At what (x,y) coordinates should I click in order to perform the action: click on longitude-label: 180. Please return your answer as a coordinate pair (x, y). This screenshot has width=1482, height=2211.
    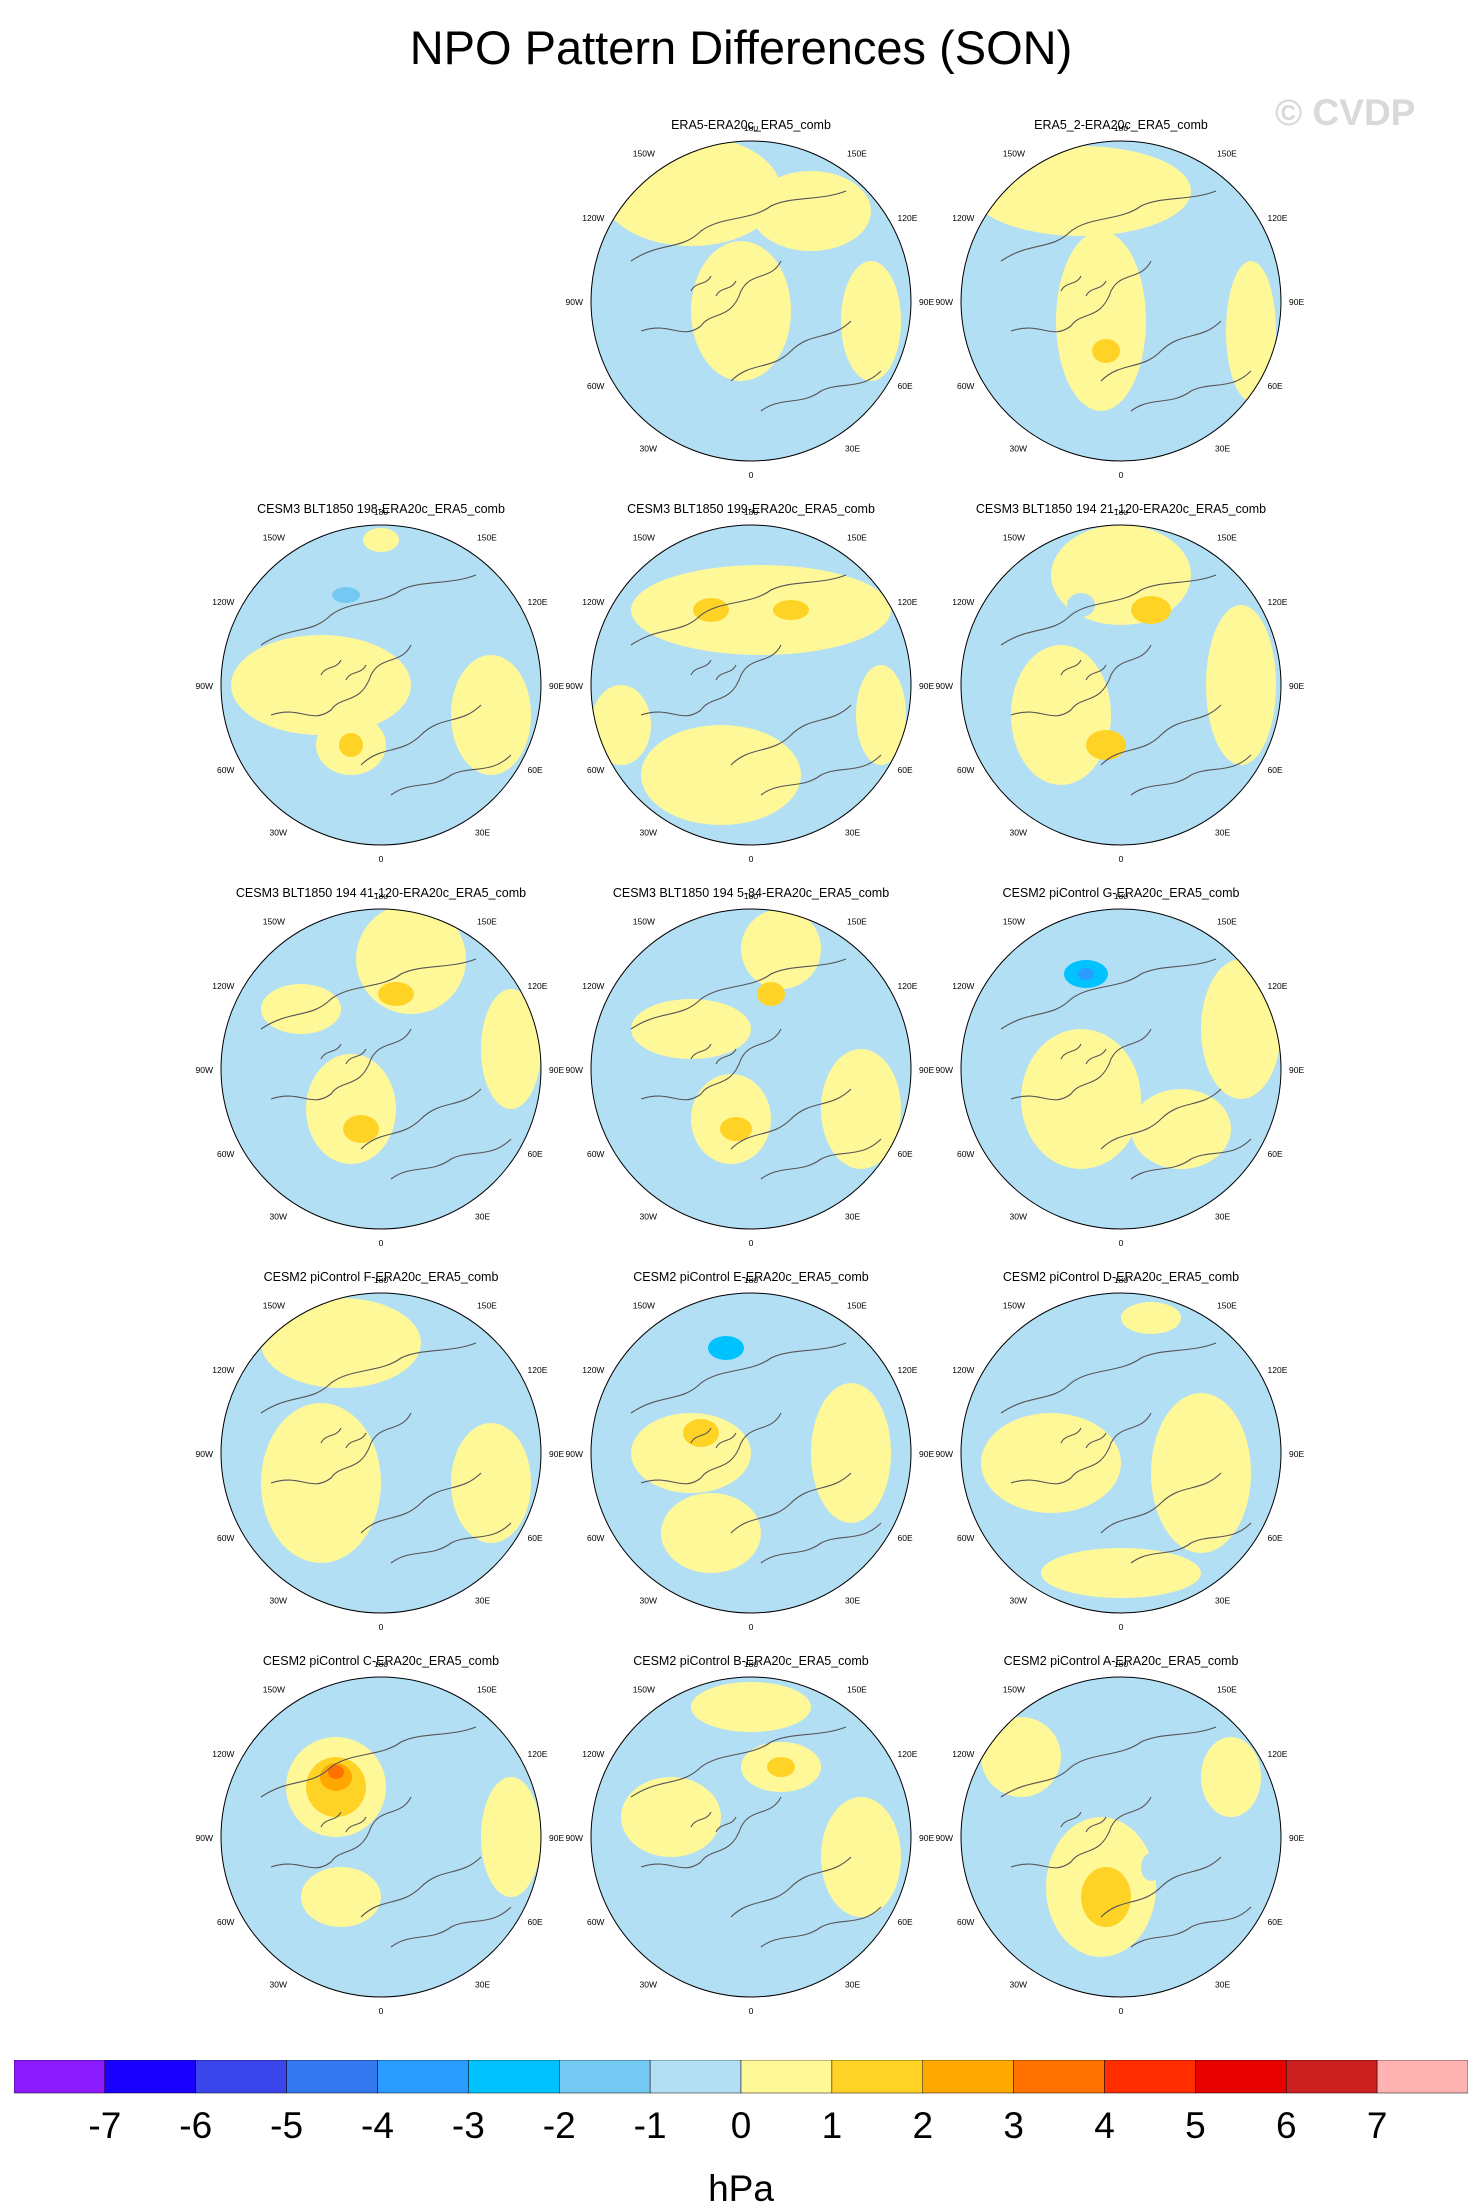
    Looking at the image, I should click on (1121, 1281).